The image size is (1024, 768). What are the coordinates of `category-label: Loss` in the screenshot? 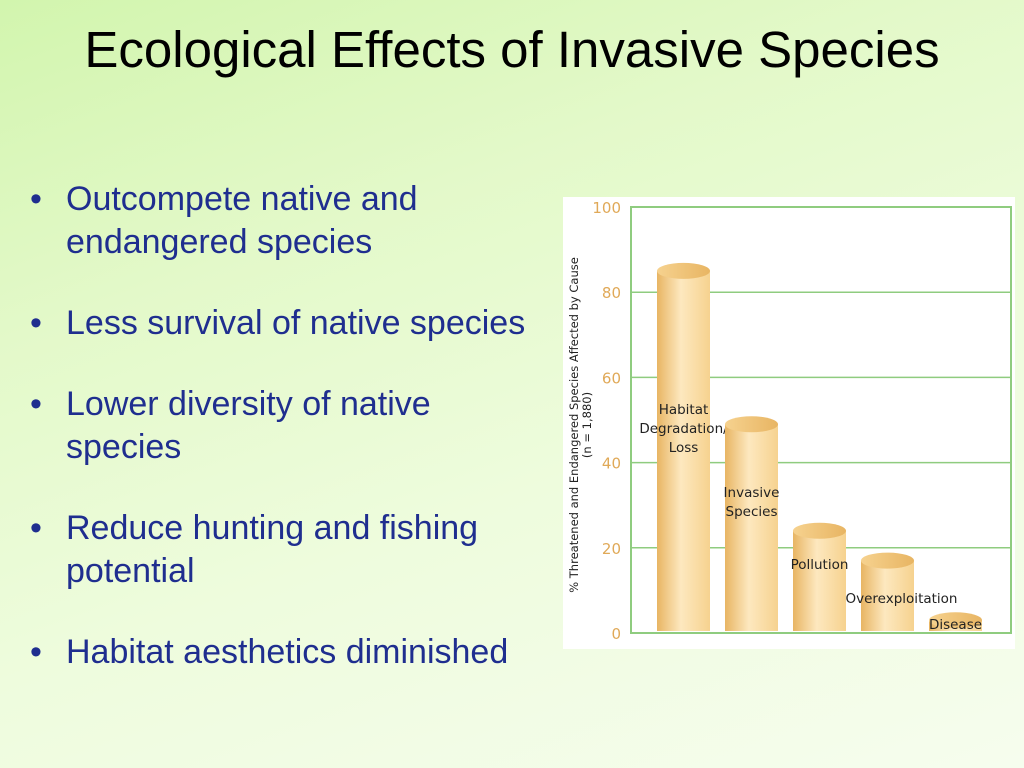 It's located at (684, 448).